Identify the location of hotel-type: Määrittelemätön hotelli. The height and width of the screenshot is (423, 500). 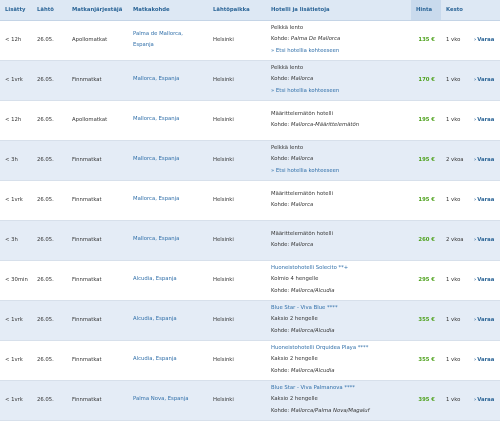
(302, 113).